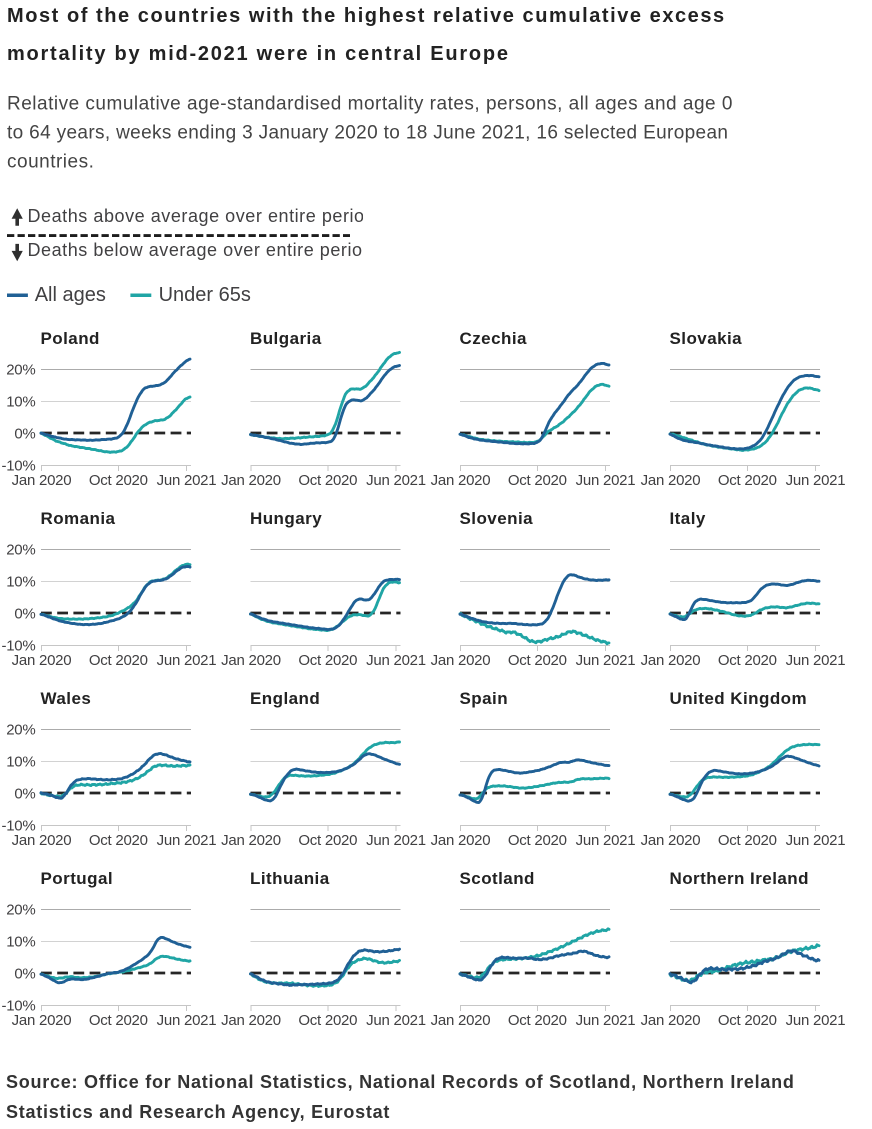 This screenshot has height=1129, width=872. Describe the element at coordinates (688, 518) in the screenshot. I see `svg-text: Italy` at that location.